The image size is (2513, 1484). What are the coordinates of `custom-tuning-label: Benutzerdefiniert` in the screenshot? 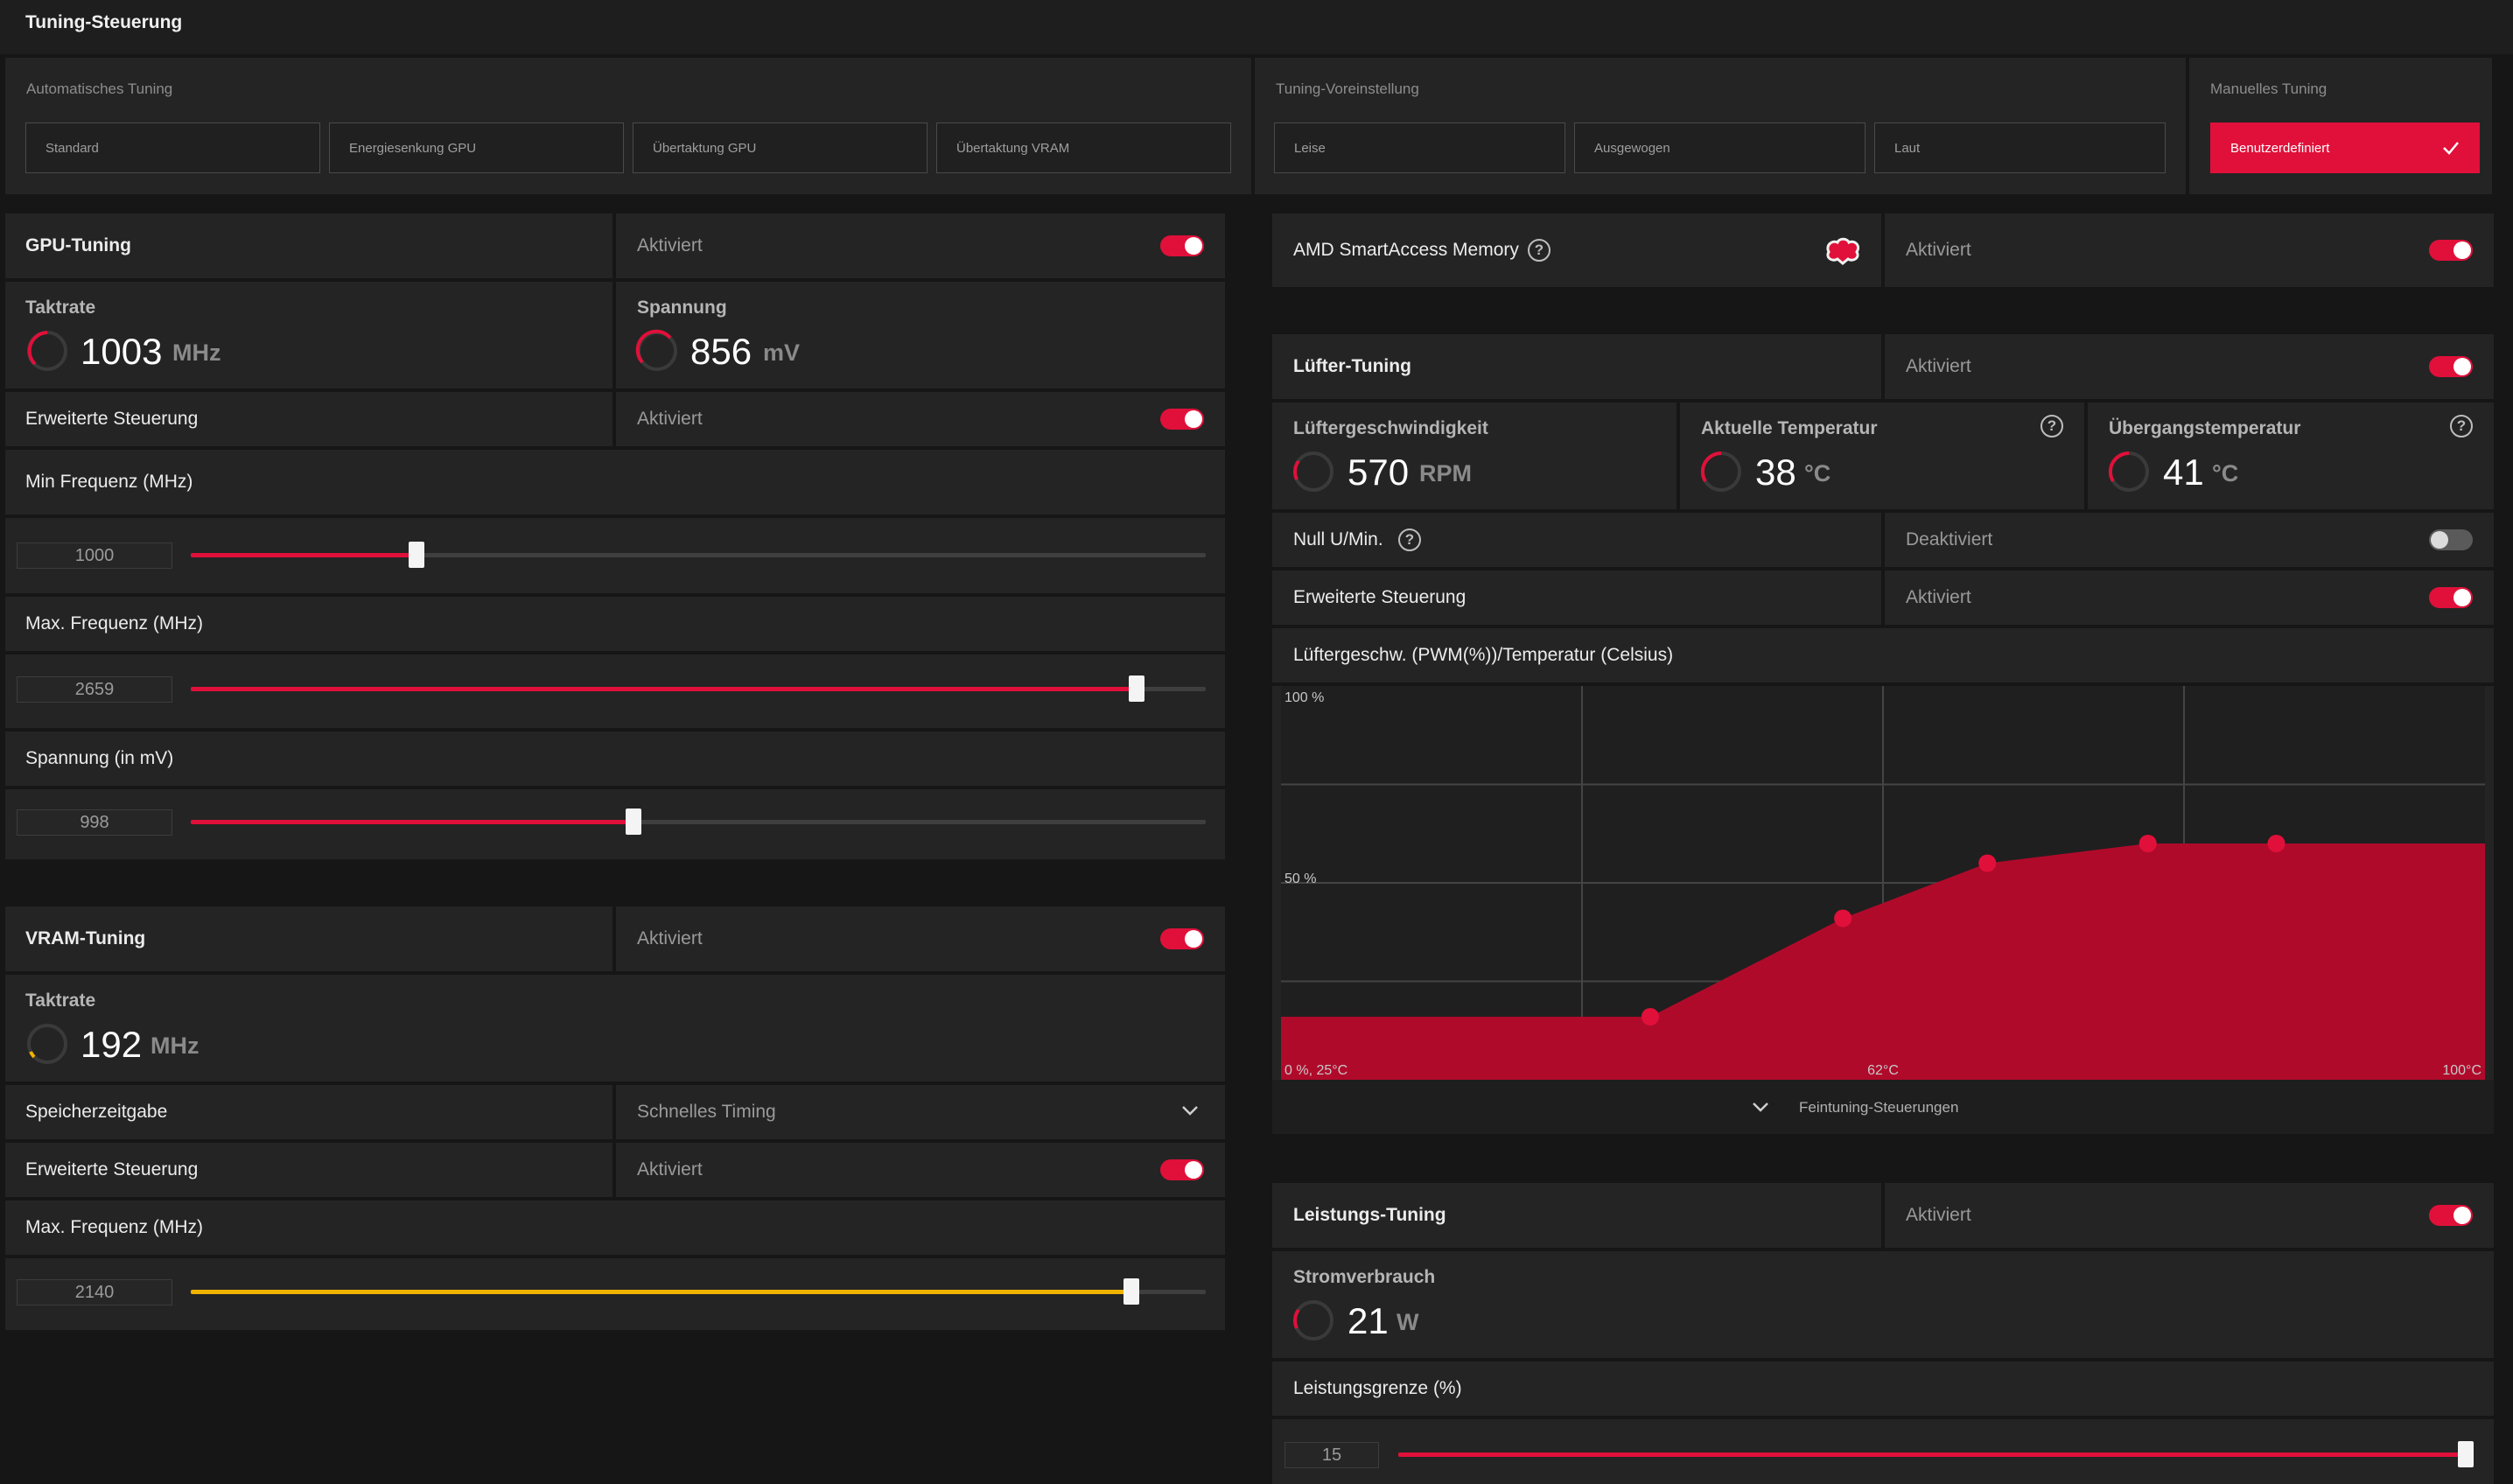 It's located at (2280, 148).